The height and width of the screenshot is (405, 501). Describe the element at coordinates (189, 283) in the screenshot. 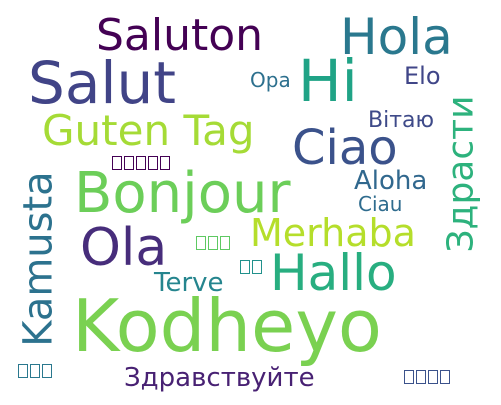

I see `word-terve: Terve` at that location.